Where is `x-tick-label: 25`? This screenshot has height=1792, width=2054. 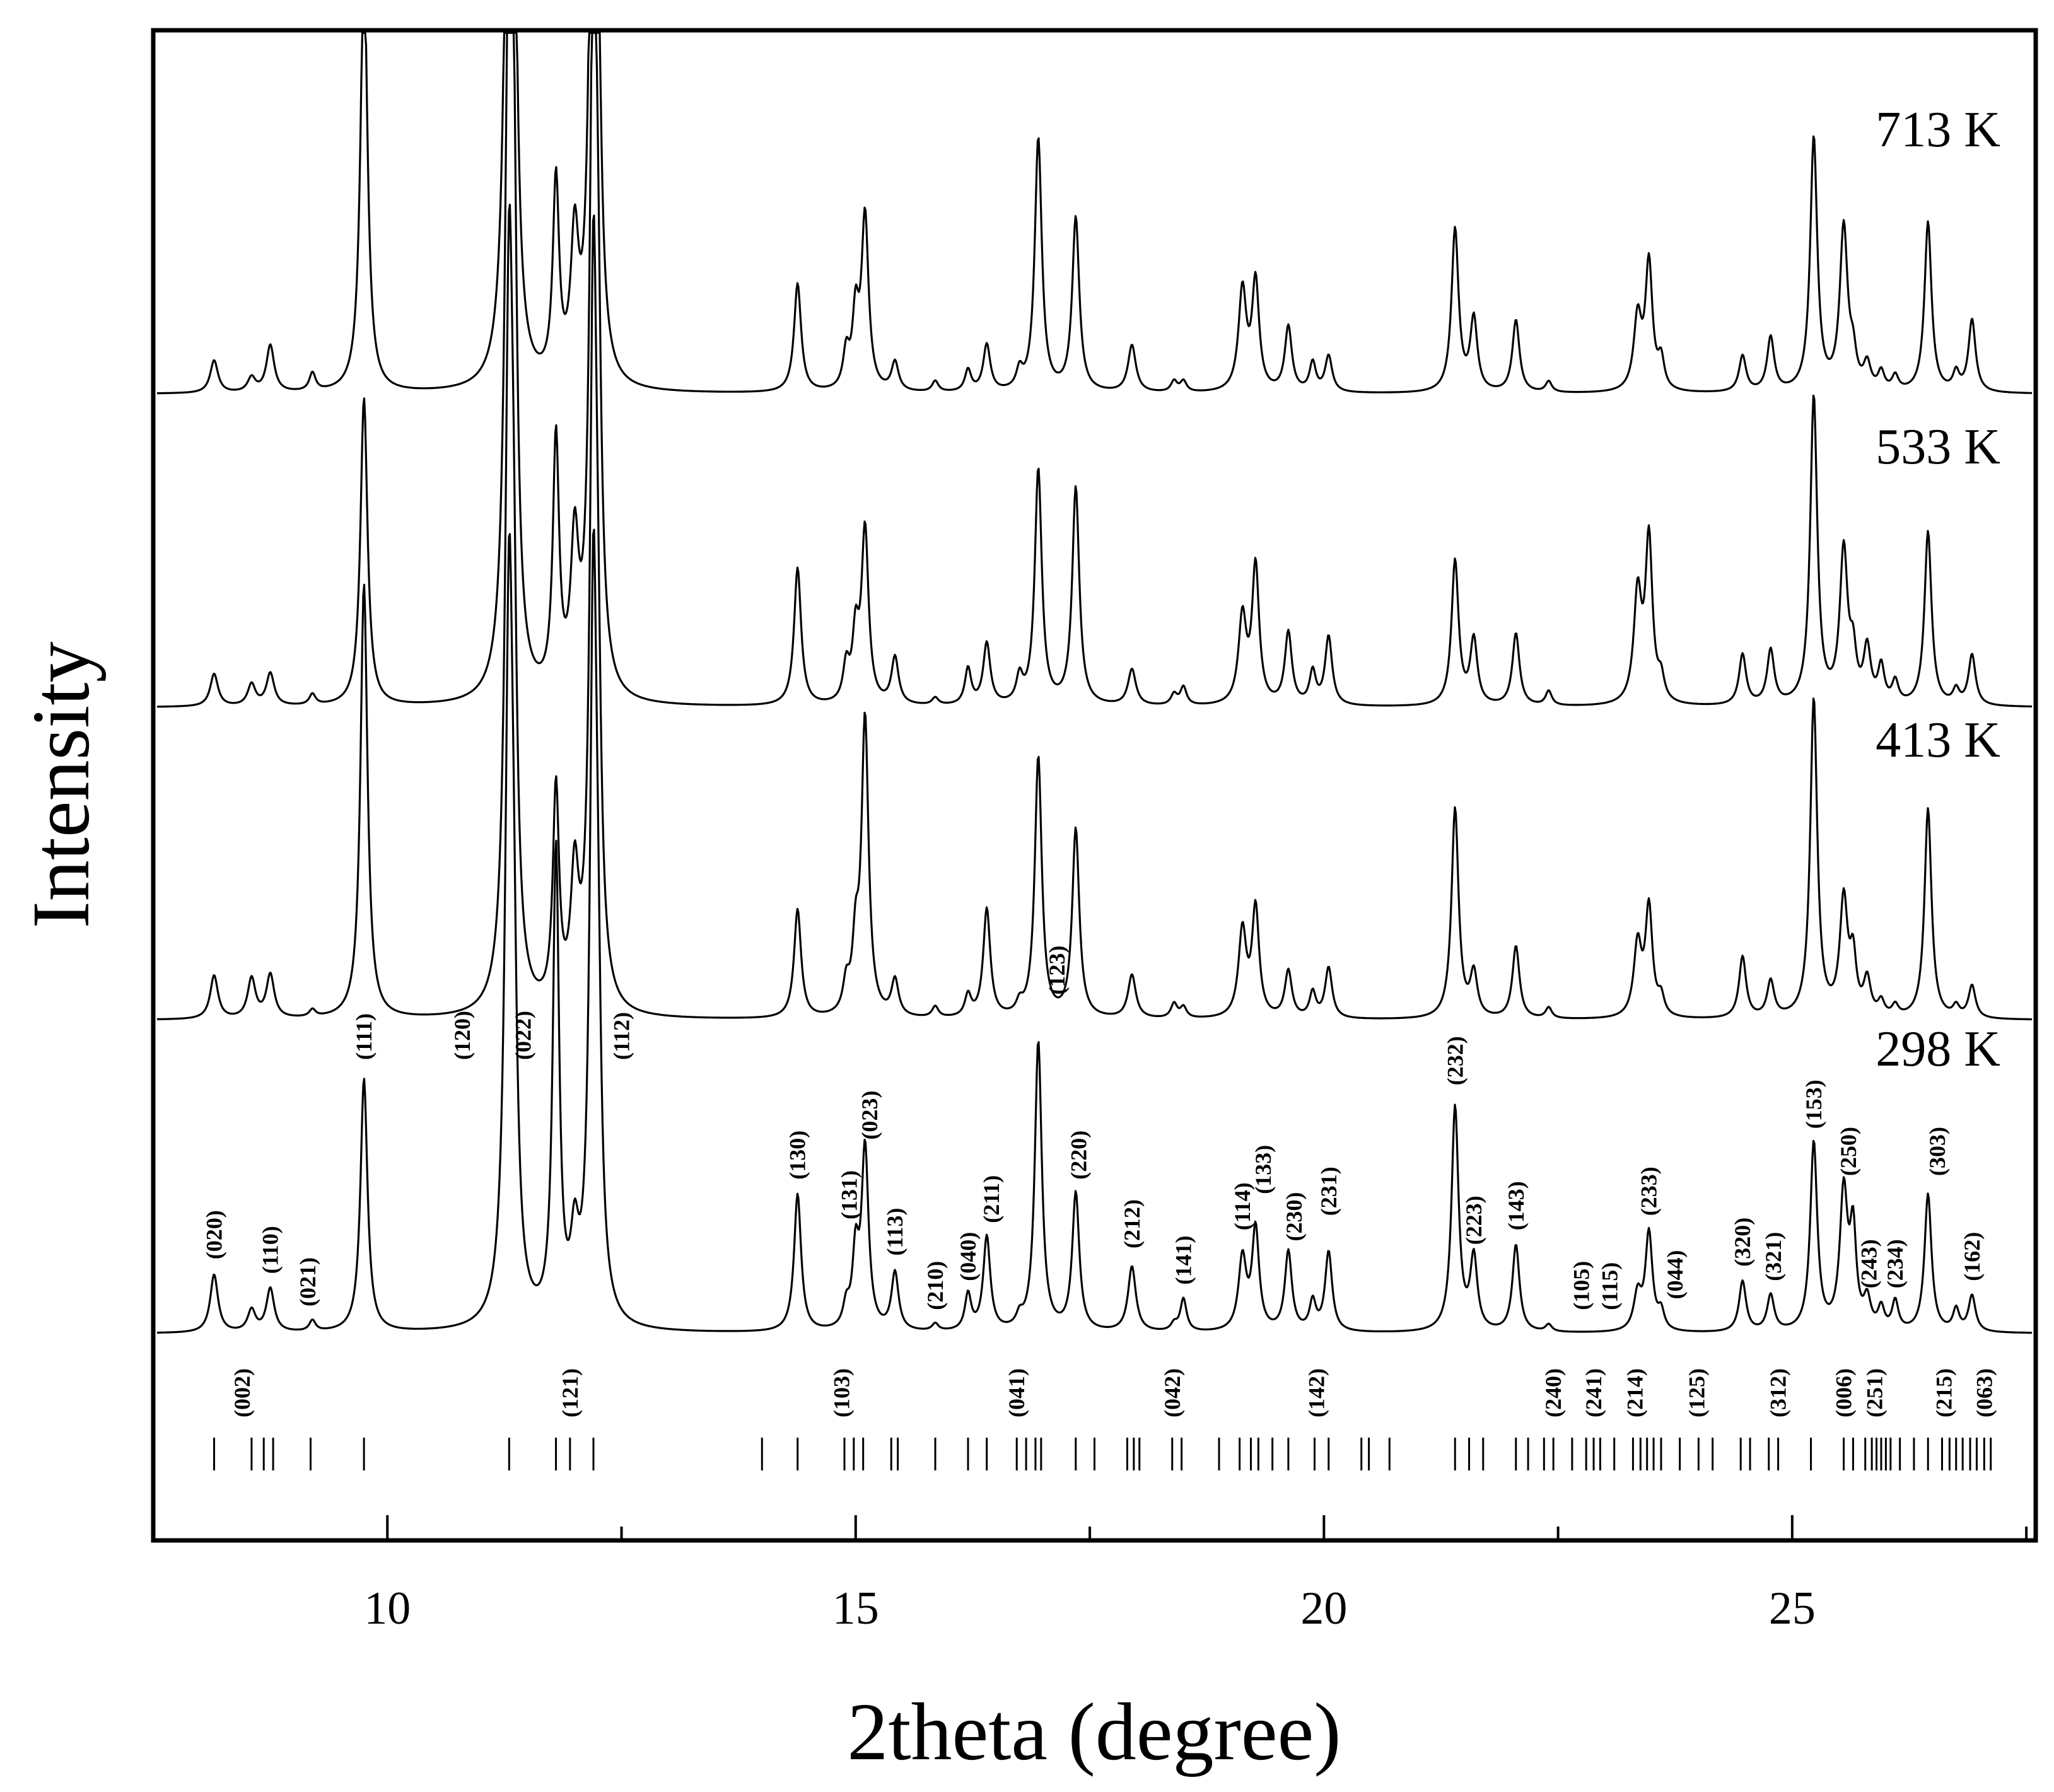 x-tick-label: 25 is located at coordinates (1792, 1608).